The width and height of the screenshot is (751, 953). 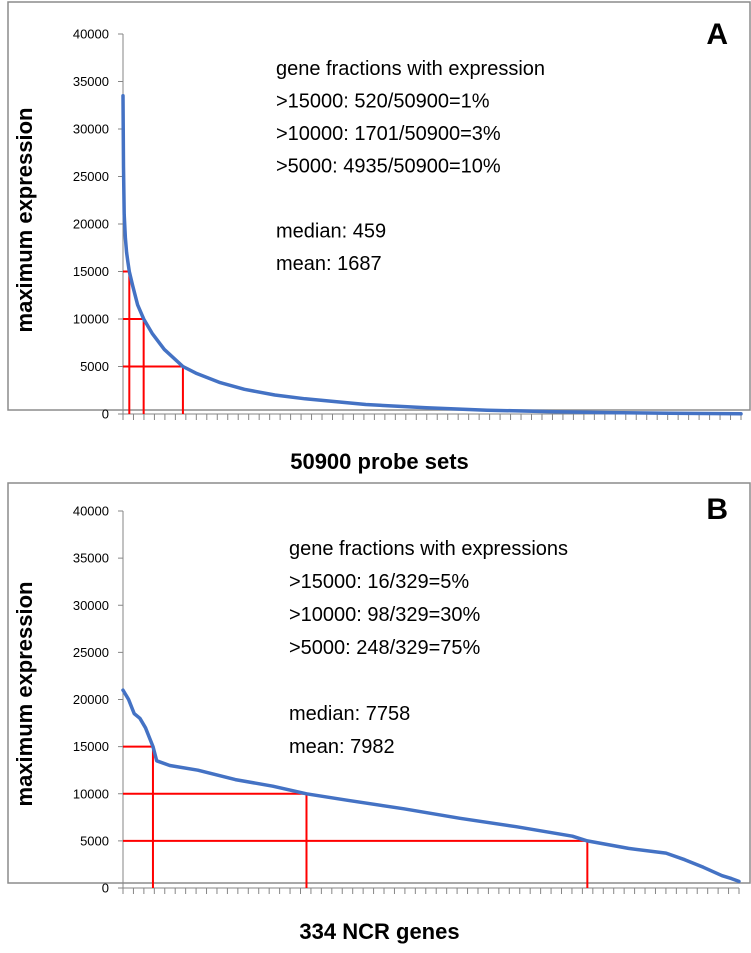 I want to click on annotation-text: >10000: 98/329=30%, so click(x=385, y=615).